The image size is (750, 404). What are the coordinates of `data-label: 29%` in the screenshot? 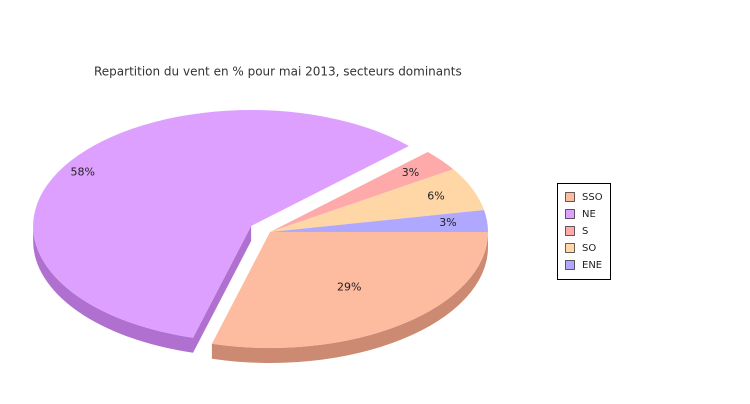 It's located at (349, 286).